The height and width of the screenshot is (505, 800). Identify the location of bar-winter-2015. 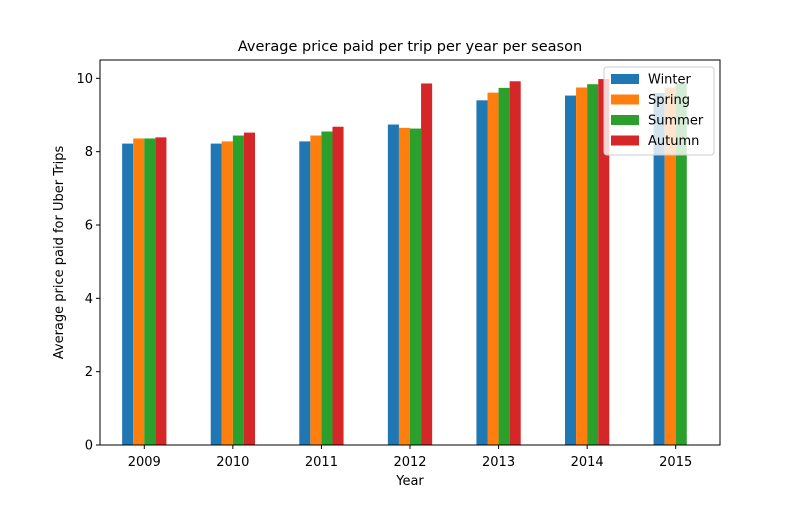
(659, 269).